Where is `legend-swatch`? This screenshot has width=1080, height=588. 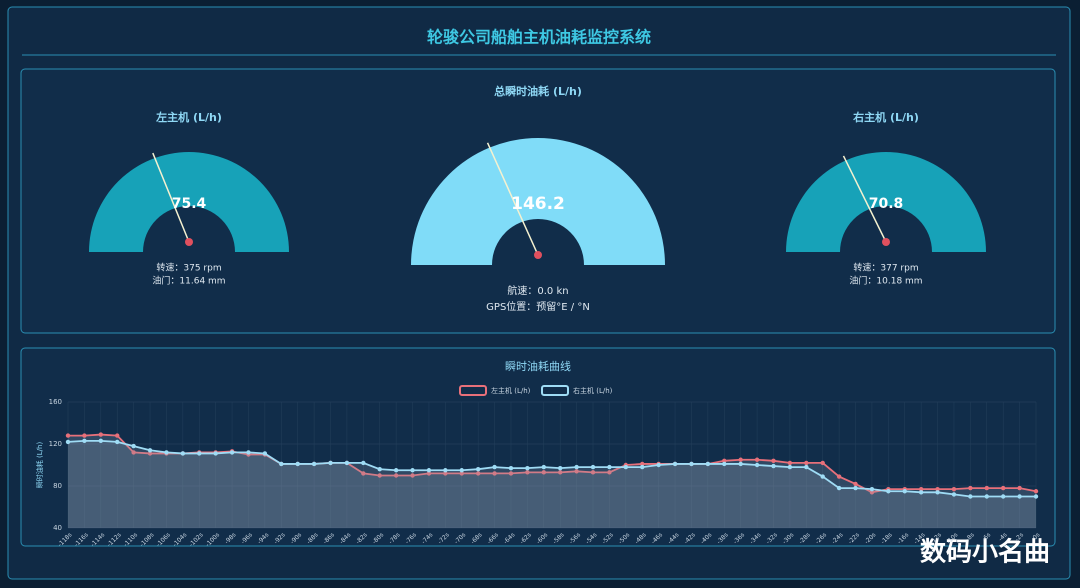
legend-swatch is located at coordinates (555, 390).